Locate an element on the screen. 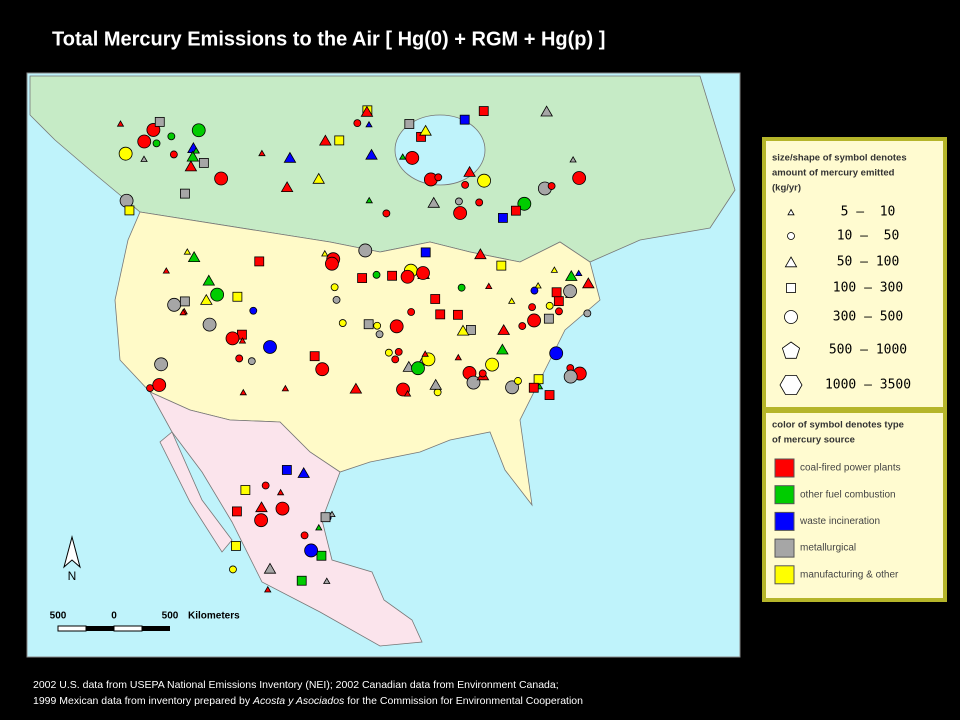 The image size is (960, 720). color-swatch is located at coordinates (784, 521).